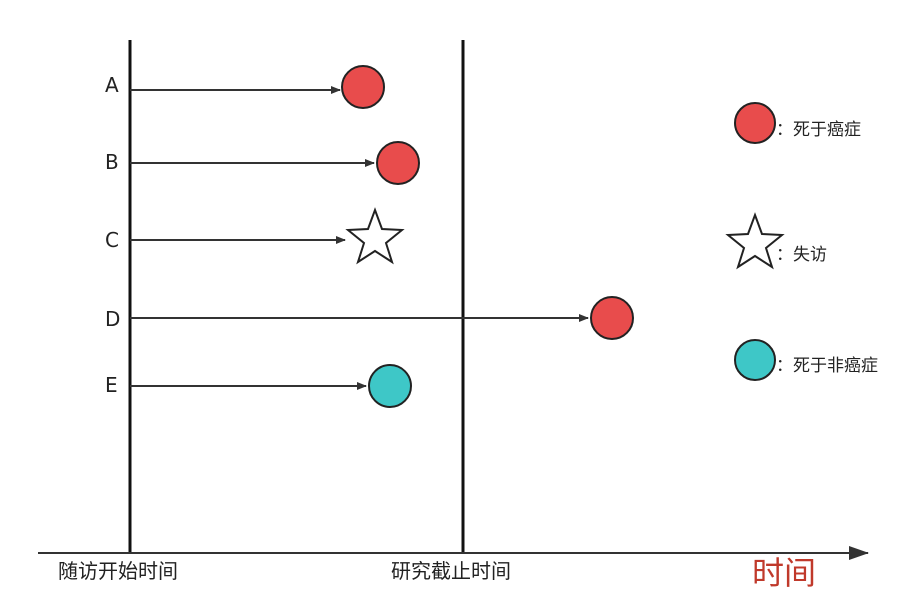  I want to click on follow-up-start-label: 随访开始时间, so click(118, 571).